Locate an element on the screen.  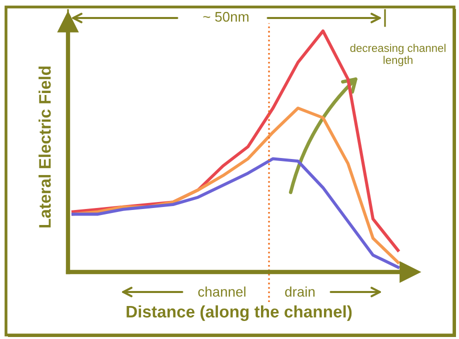
text: ~ 50nm is located at coordinates (225, 17).